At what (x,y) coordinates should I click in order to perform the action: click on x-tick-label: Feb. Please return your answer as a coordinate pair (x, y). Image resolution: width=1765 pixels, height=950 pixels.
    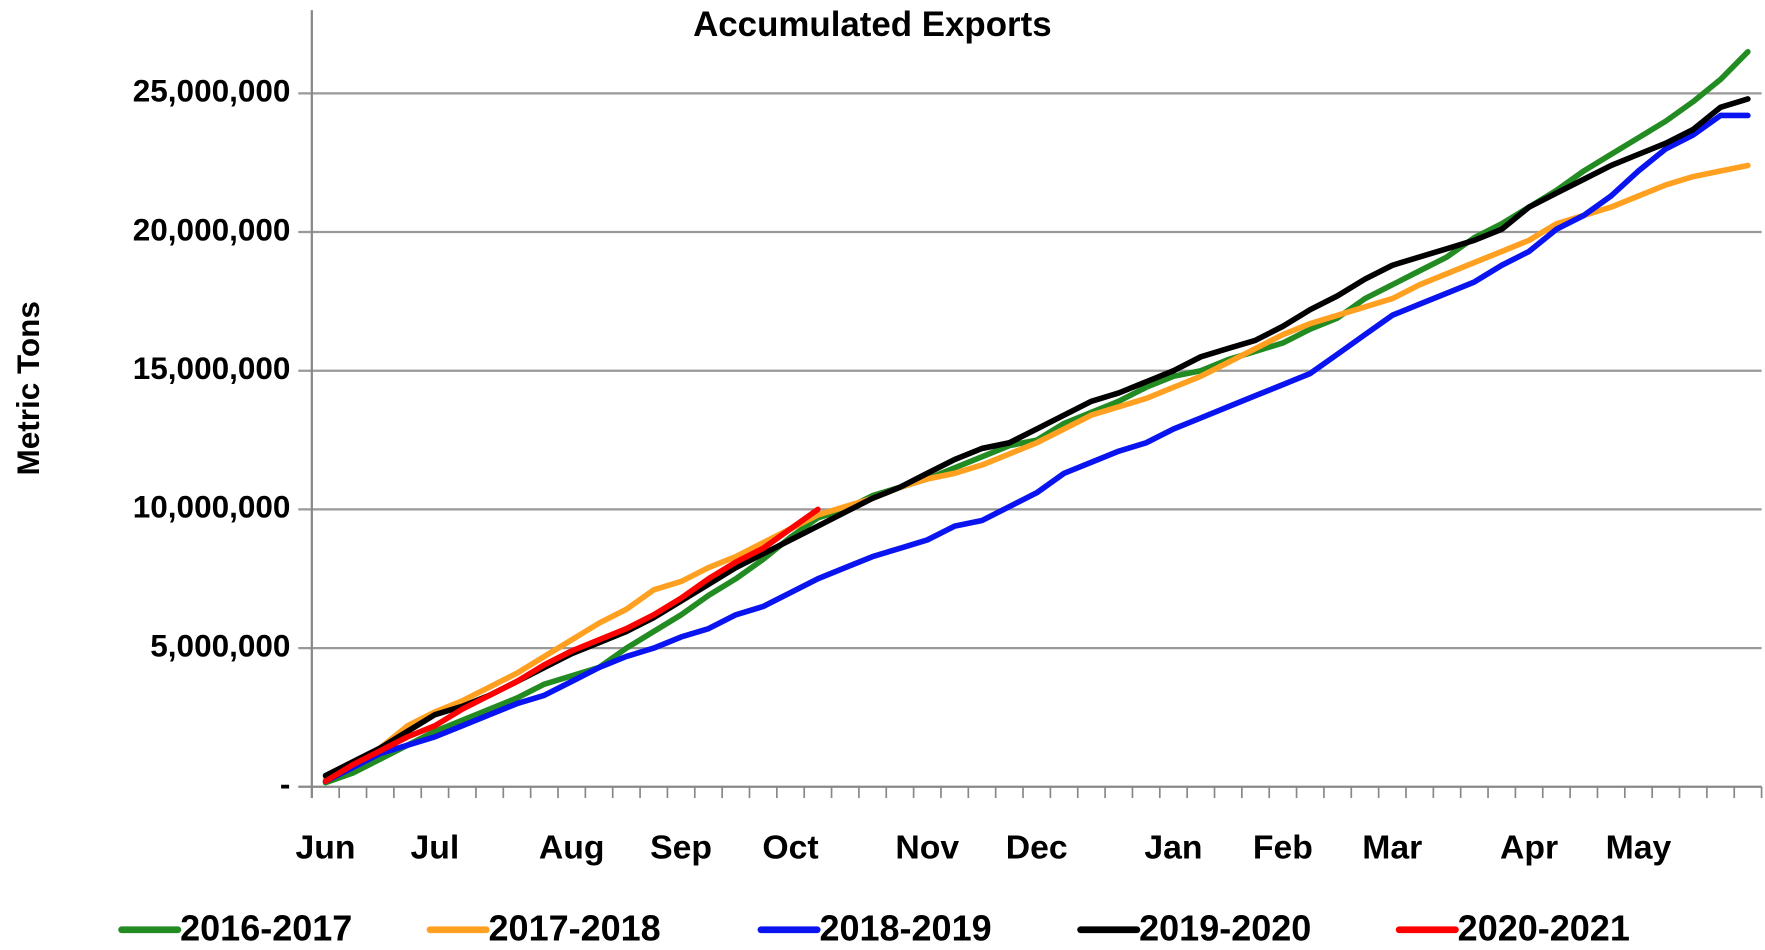
    Looking at the image, I should click on (1283, 848).